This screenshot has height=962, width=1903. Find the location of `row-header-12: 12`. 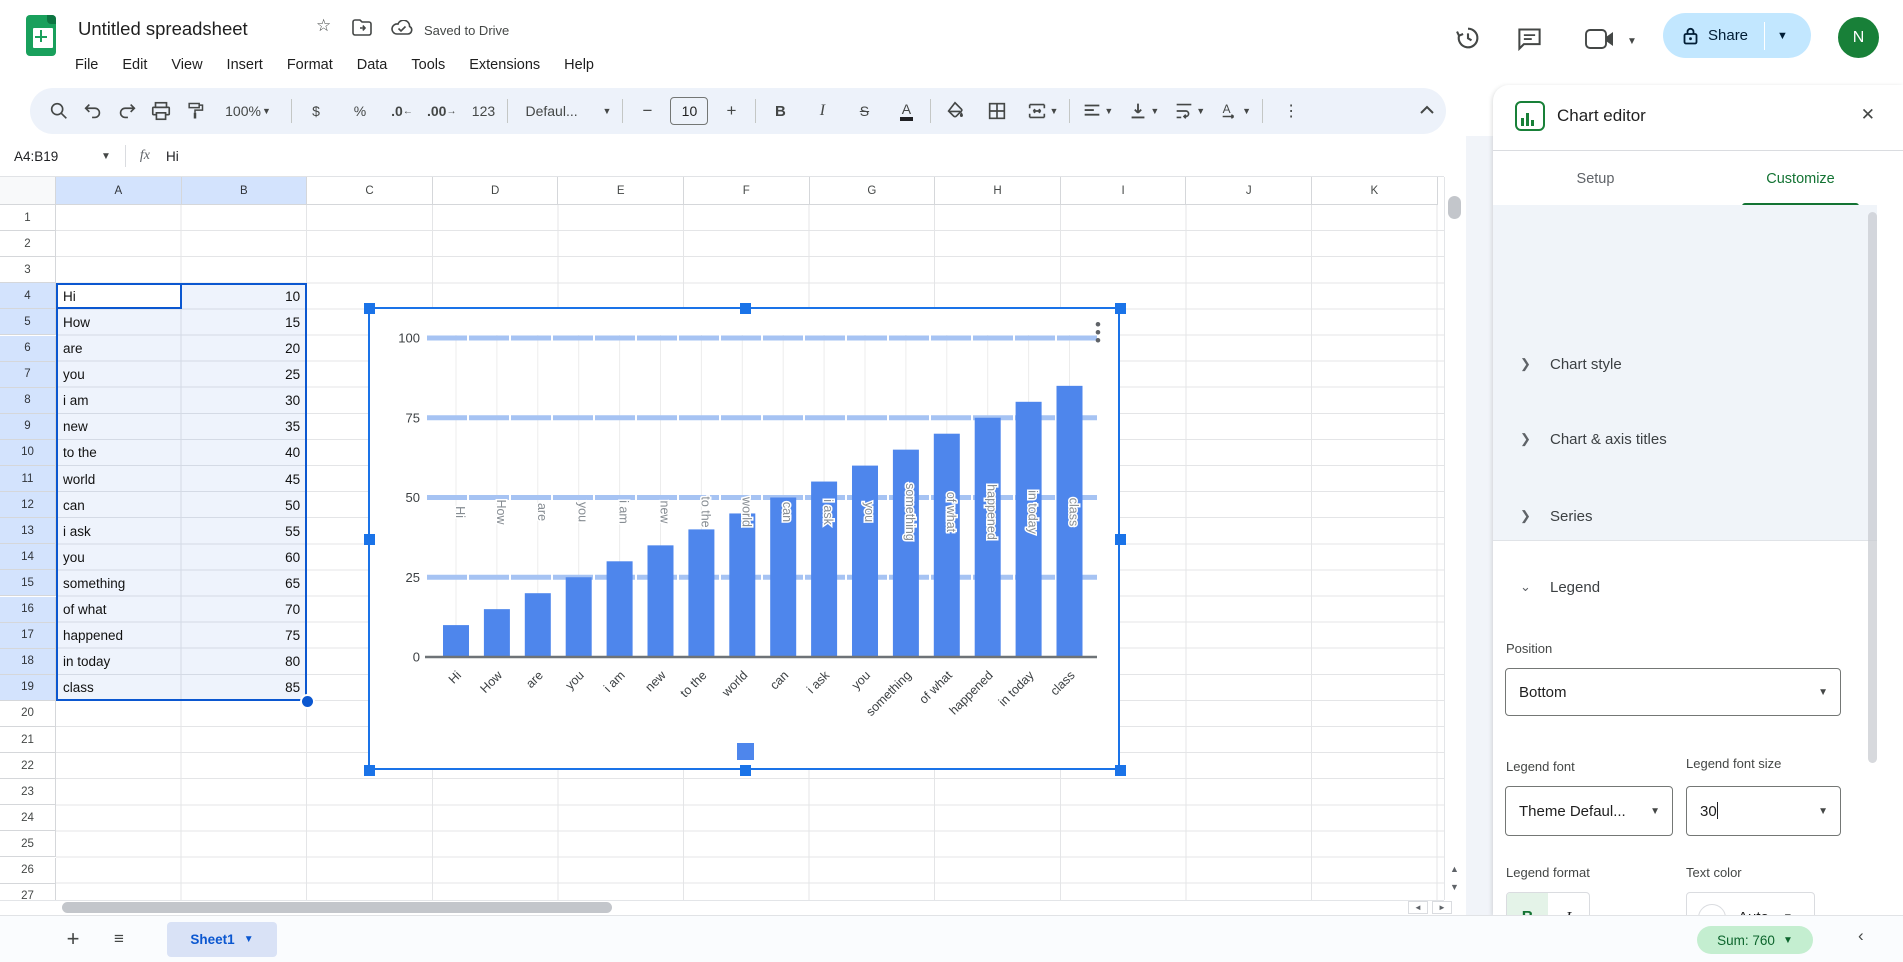

row-header-12: 12 is located at coordinates (28, 505).